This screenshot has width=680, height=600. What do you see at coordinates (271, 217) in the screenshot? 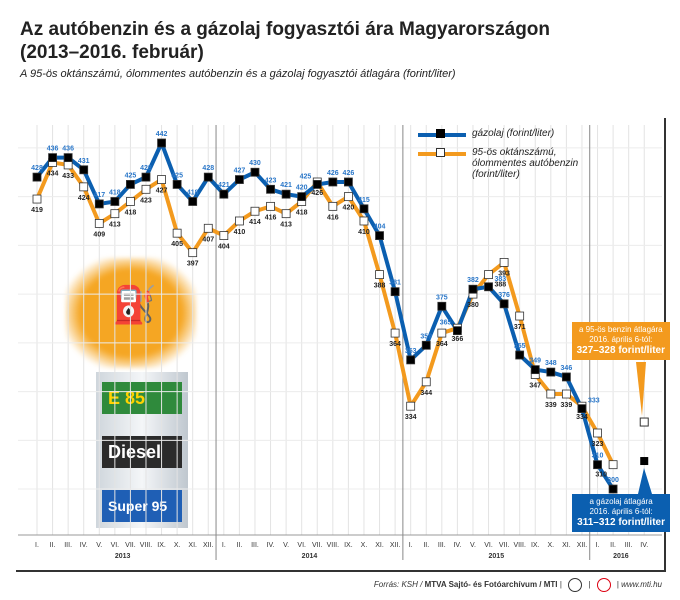
I see `petrol-data-label: 416` at bounding box center [271, 217].